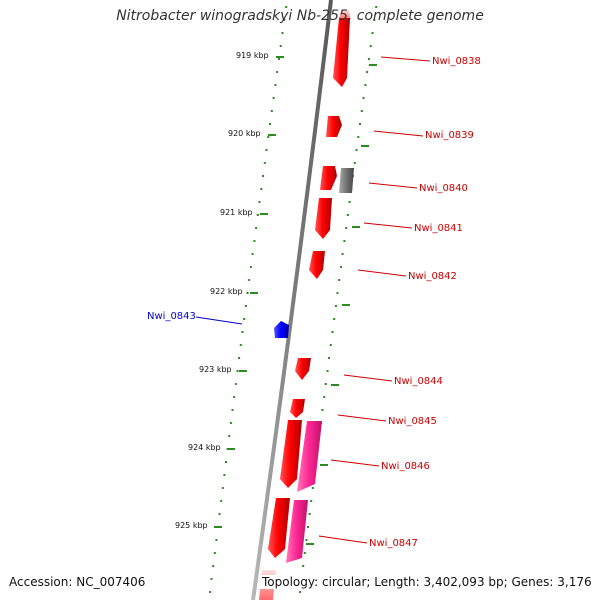 The image size is (600, 600). I want to click on gene-label-nwi-0846: Nwi_0846, so click(405, 466).